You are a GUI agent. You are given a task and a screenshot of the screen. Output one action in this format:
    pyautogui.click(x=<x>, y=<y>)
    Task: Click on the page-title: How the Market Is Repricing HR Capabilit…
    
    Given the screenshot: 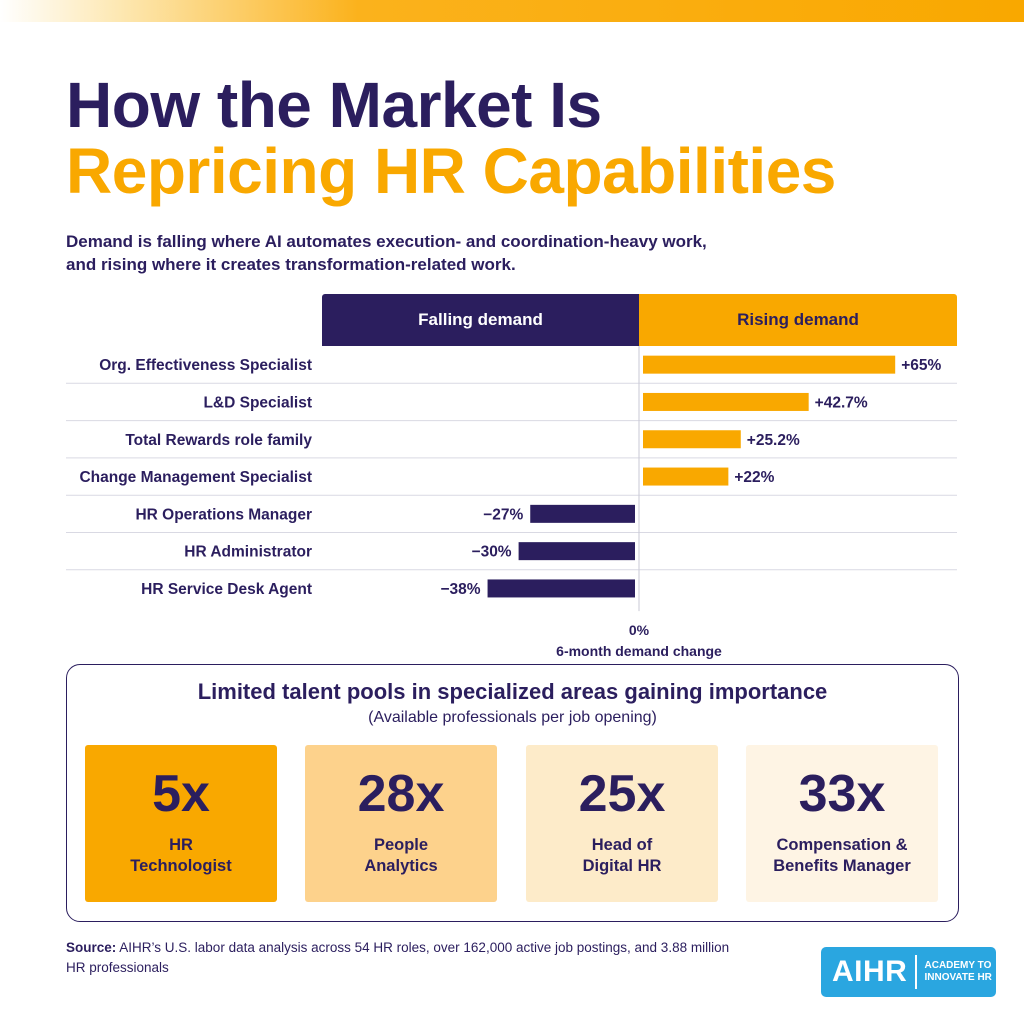 What is the action you would take?
    pyautogui.click(x=451, y=138)
    